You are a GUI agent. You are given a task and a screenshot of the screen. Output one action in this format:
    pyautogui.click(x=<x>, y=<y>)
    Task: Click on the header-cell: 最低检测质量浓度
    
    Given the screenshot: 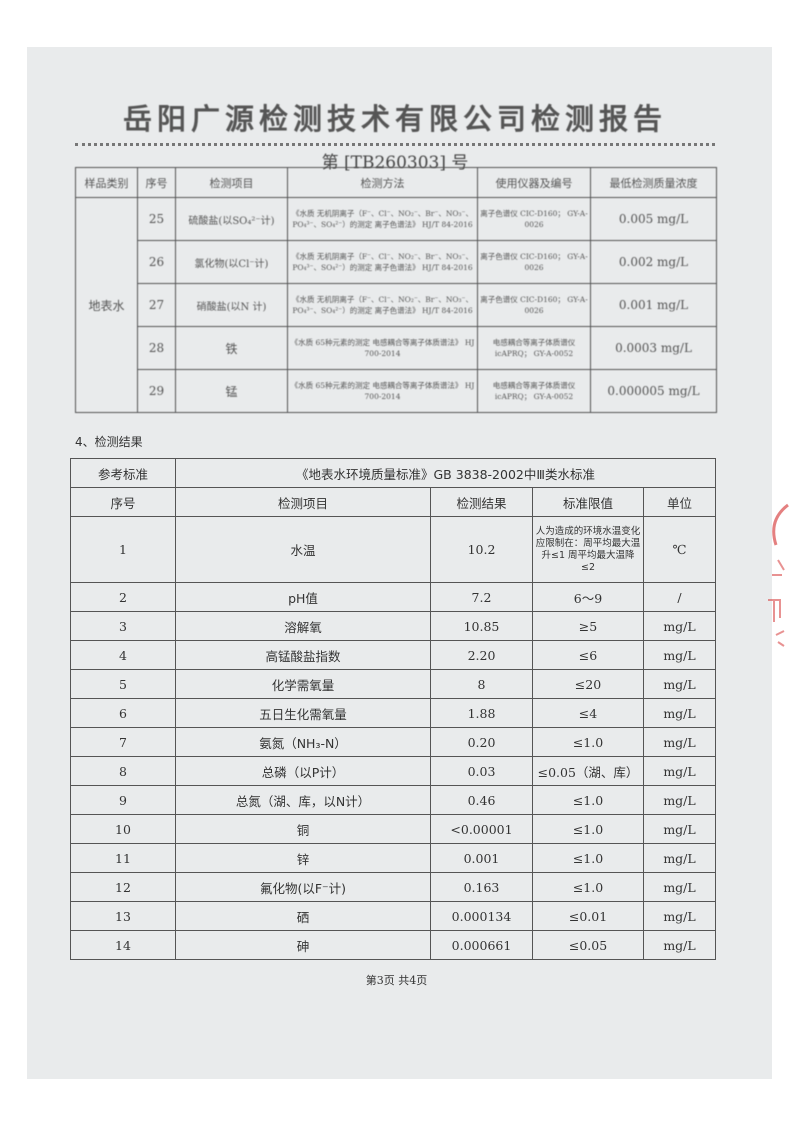 What is the action you would take?
    pyautogui.click(x=653, y=182)
    